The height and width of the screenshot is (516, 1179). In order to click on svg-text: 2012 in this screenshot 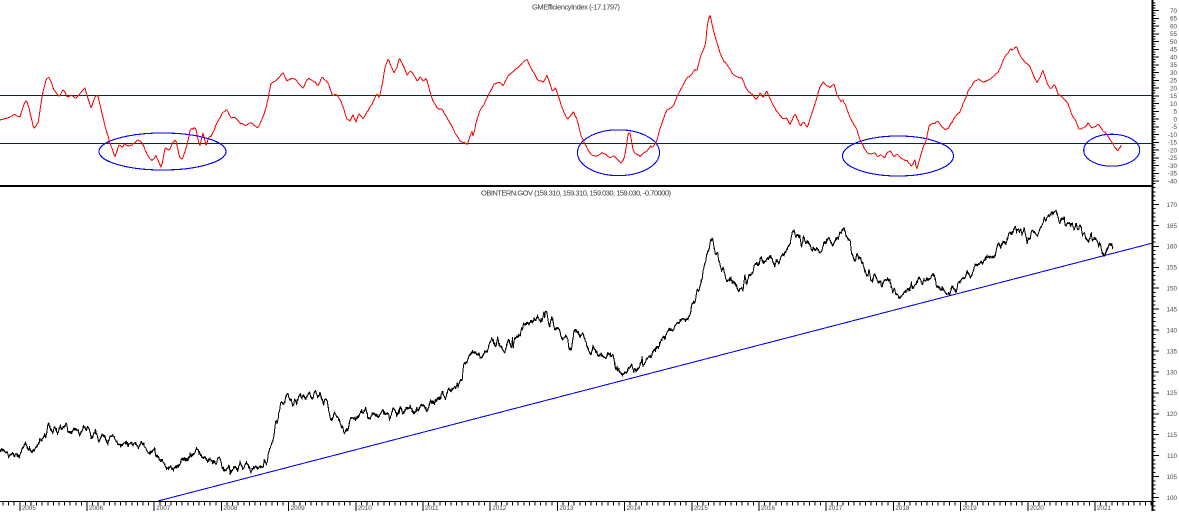, I will do `click(499, 508)`.